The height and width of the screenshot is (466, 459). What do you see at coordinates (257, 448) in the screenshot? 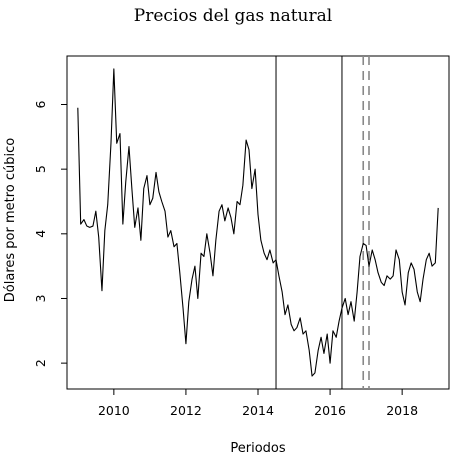
I see `x-axis-label: Periodos` at bounding box center [257, 448].